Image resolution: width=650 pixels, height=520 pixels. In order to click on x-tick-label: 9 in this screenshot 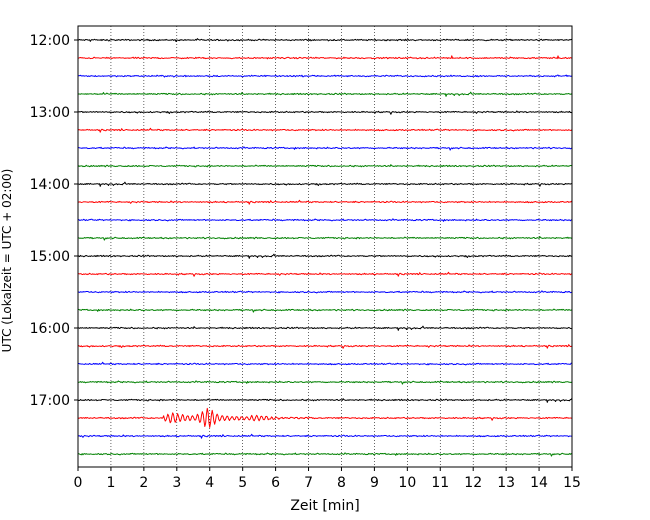, I will do `click(374, 483)`.